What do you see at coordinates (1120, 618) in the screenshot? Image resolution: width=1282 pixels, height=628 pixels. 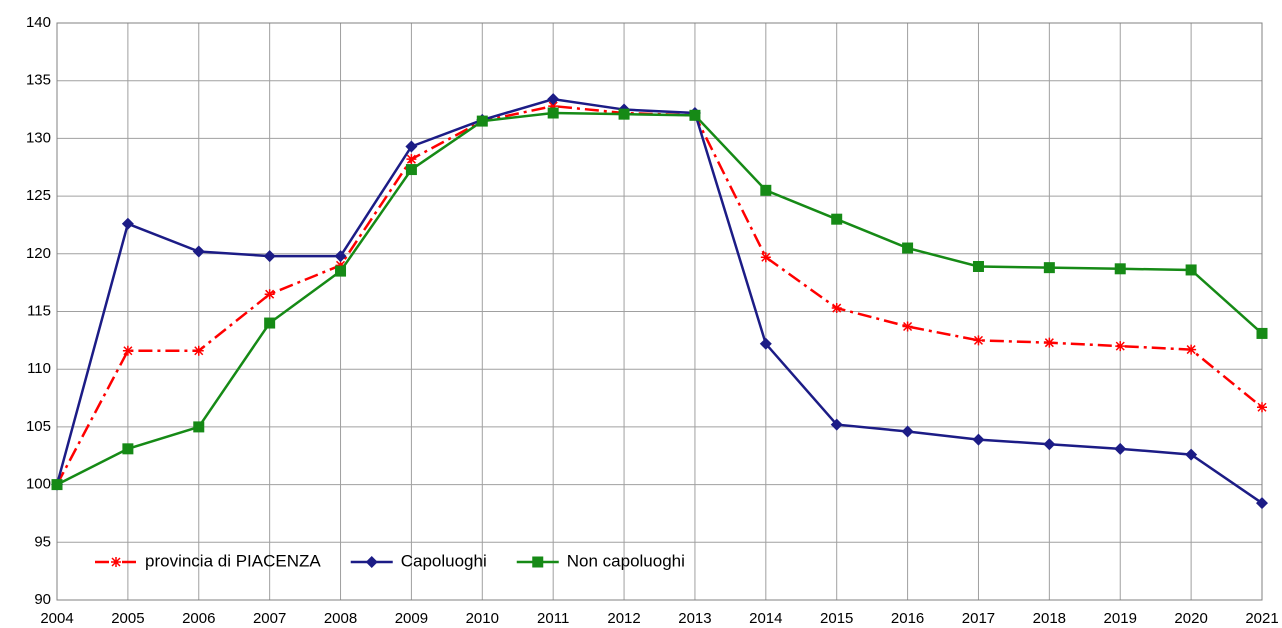 I see `x-tick-label: 2019` at bounding box center [1120, 618].